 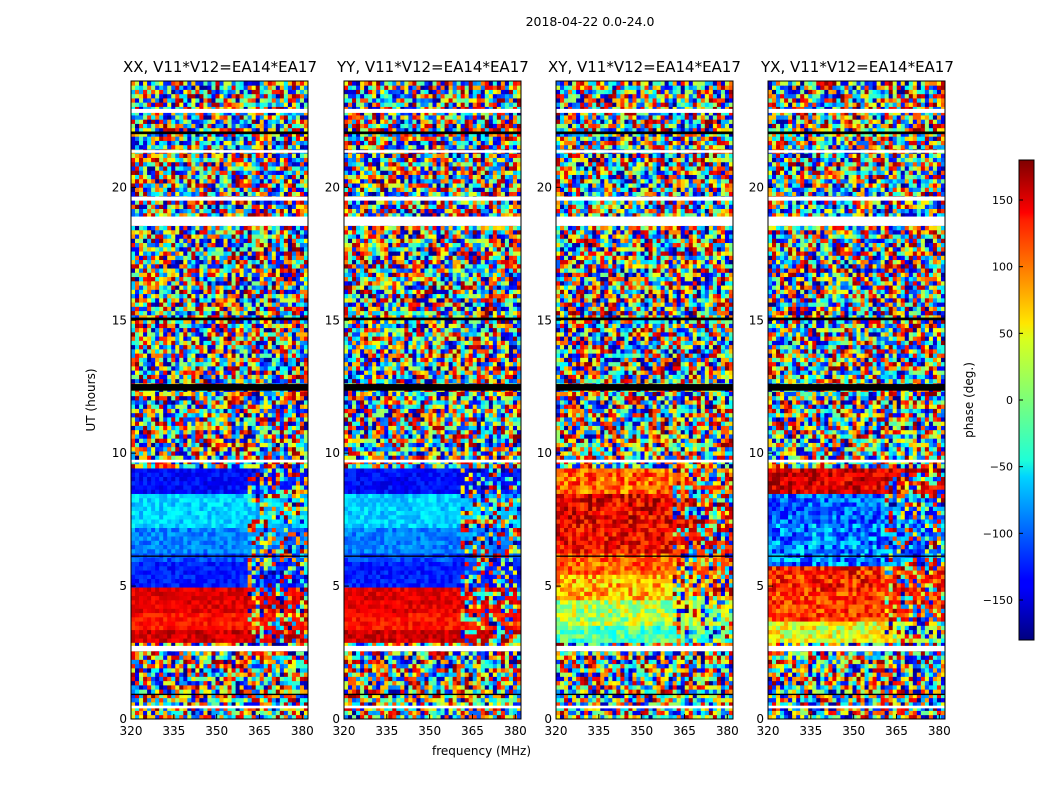 I want to click on panel-title-yy: YY, V11*V12=EA14*EA17, so click(x=433, y=67).